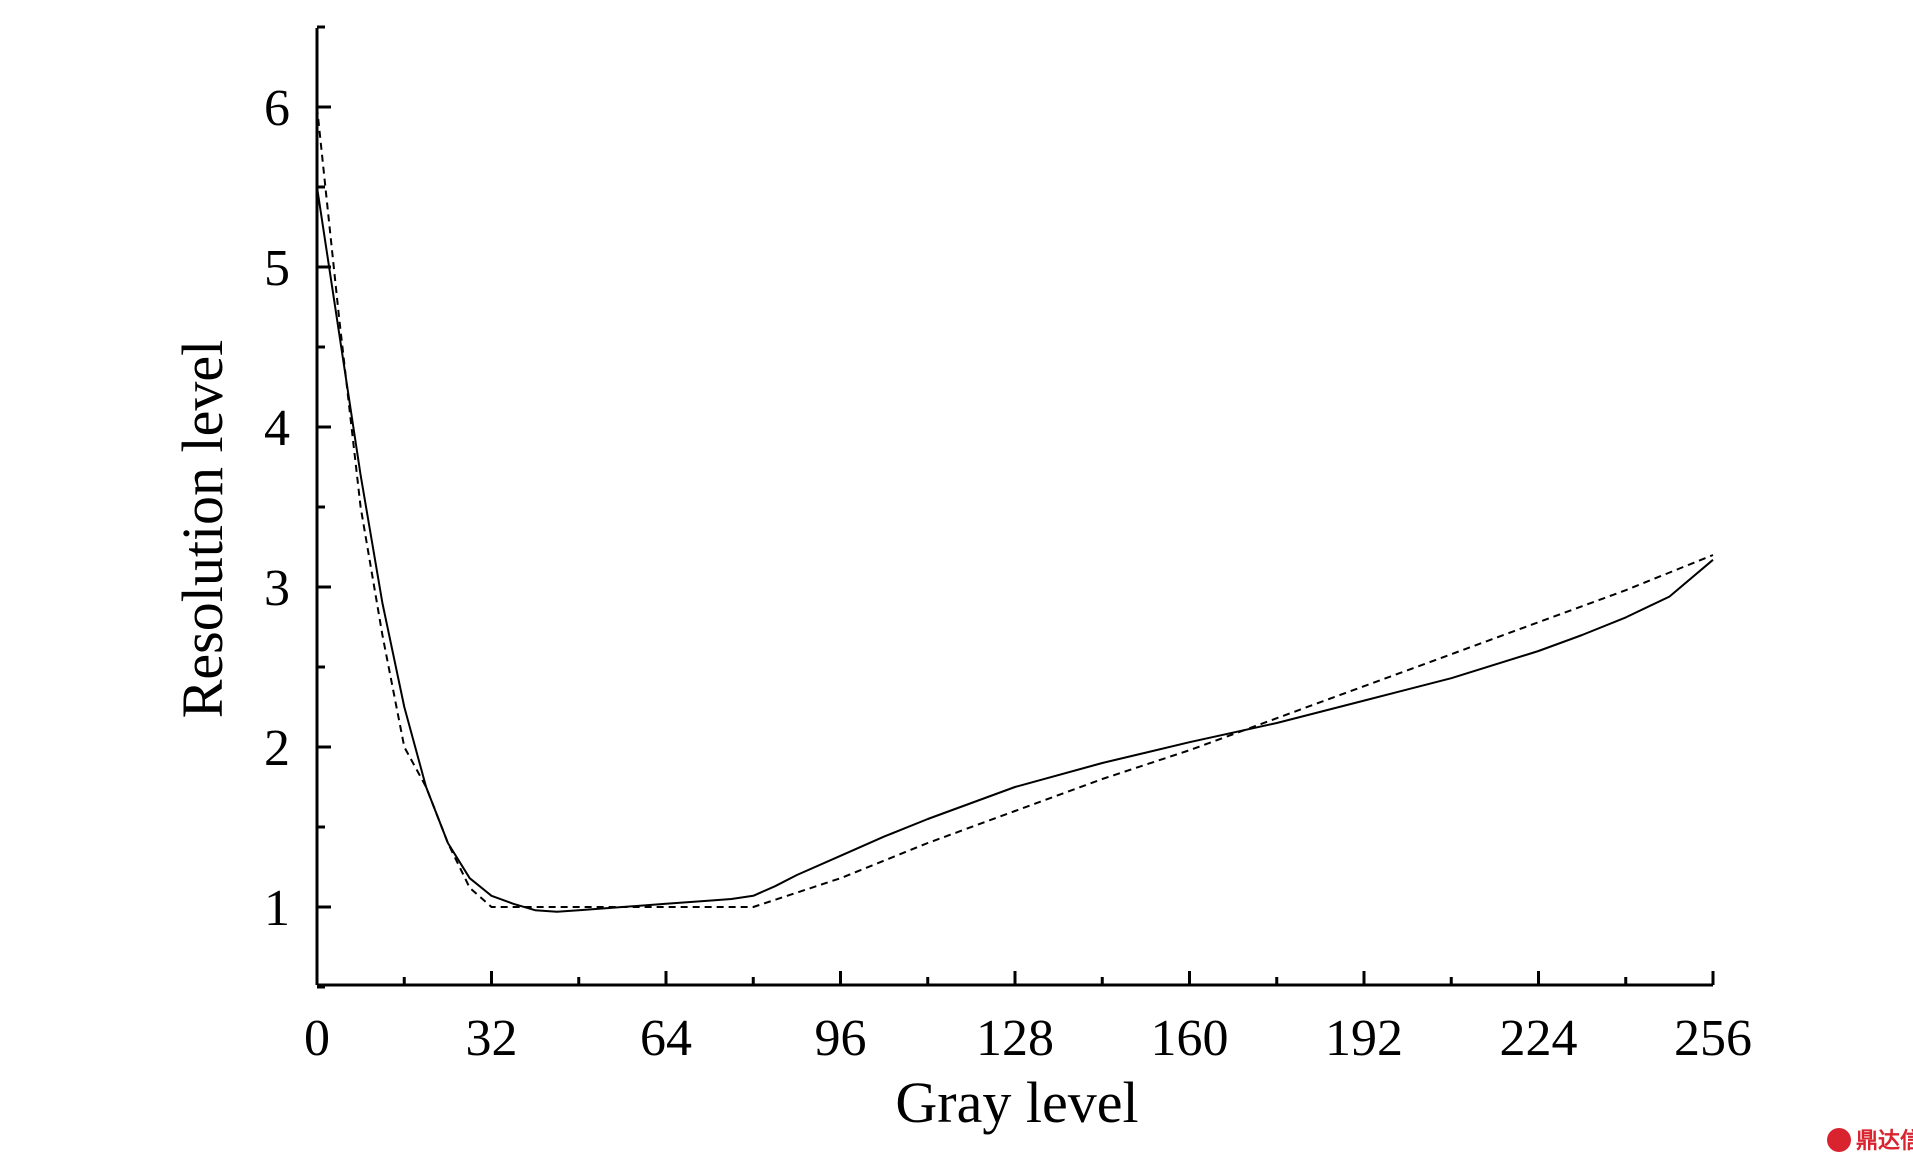 The height and width of the screenshot is (1163, 1913). What do you see at coordinates (1190, 1038) in the screenshot?
I see `x-tick-label: 160` at bounding box center [1190, 1038].